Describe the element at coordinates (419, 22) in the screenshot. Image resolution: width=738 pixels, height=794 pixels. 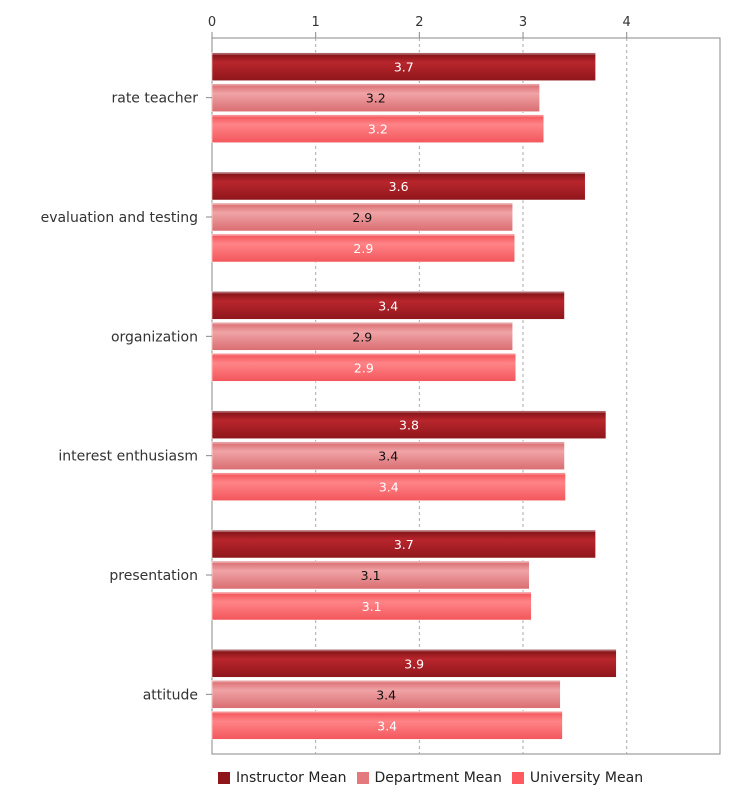
I see `x-tick-label: 2` at that location.